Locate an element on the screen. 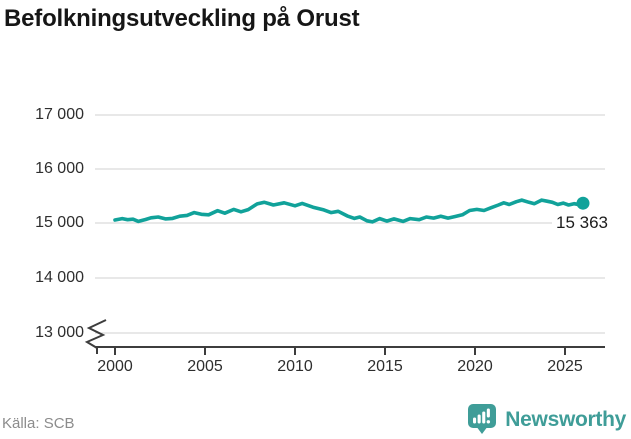 The height and width of the screenshot is (439, 631). x-tick-label: 2015 is located at coordinates (385, 366).